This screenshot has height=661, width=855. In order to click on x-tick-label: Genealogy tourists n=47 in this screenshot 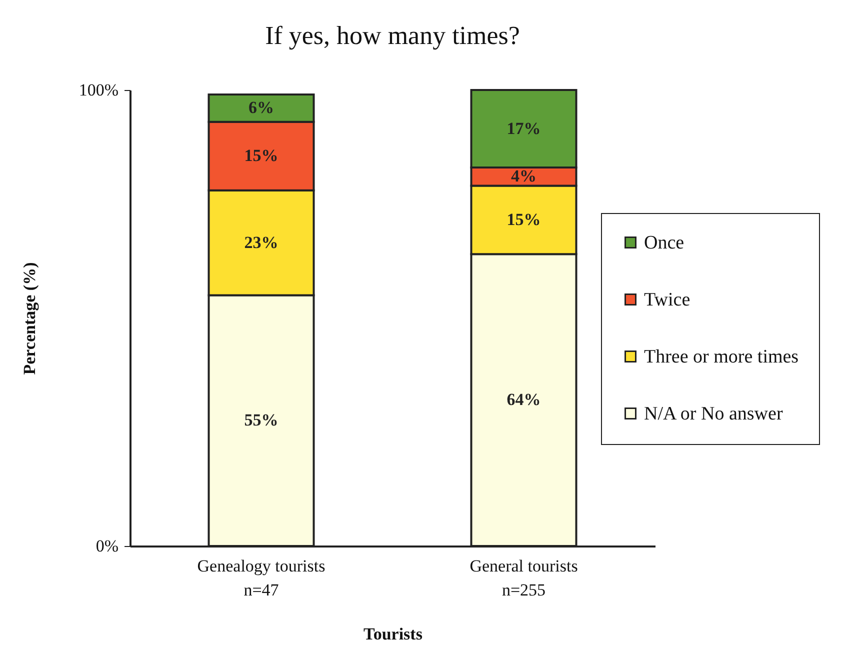, I will do `click(261, 578)`.